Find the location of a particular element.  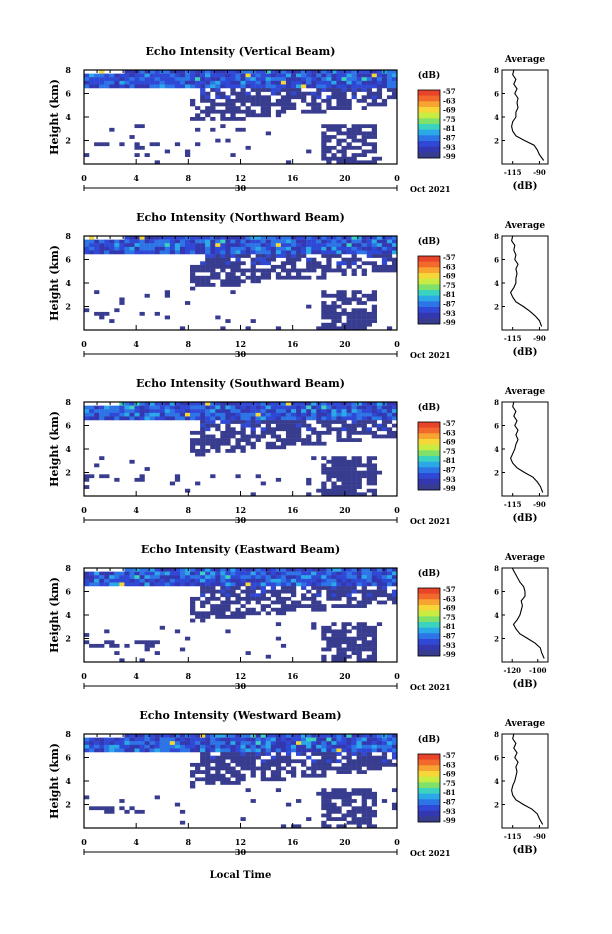

average-line is located at coordinates (528, 115).